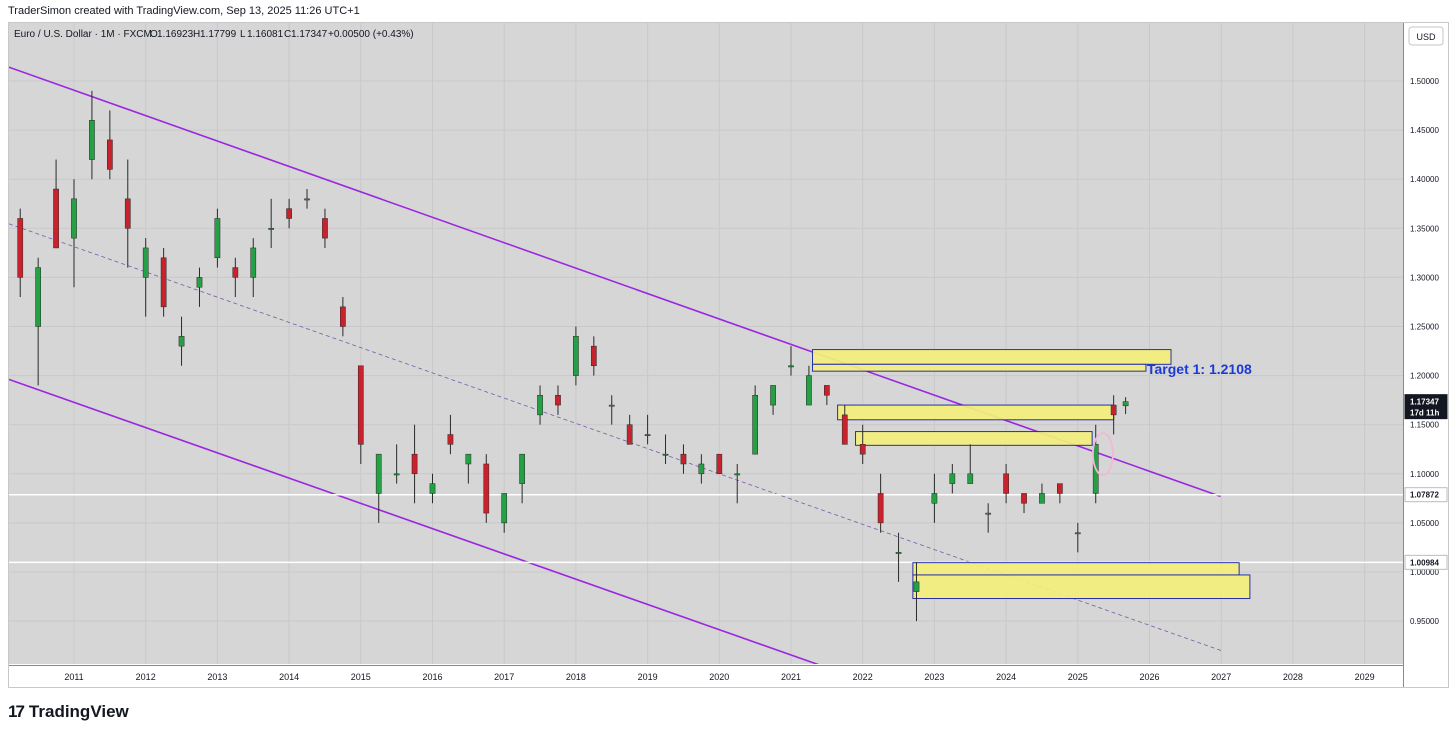 The image size is (1456, 736). What do you see at coordinates (1424, 474) in the screenshot?
I see `y-tick-label: 1.10000` at bounding box center [1424, 474].